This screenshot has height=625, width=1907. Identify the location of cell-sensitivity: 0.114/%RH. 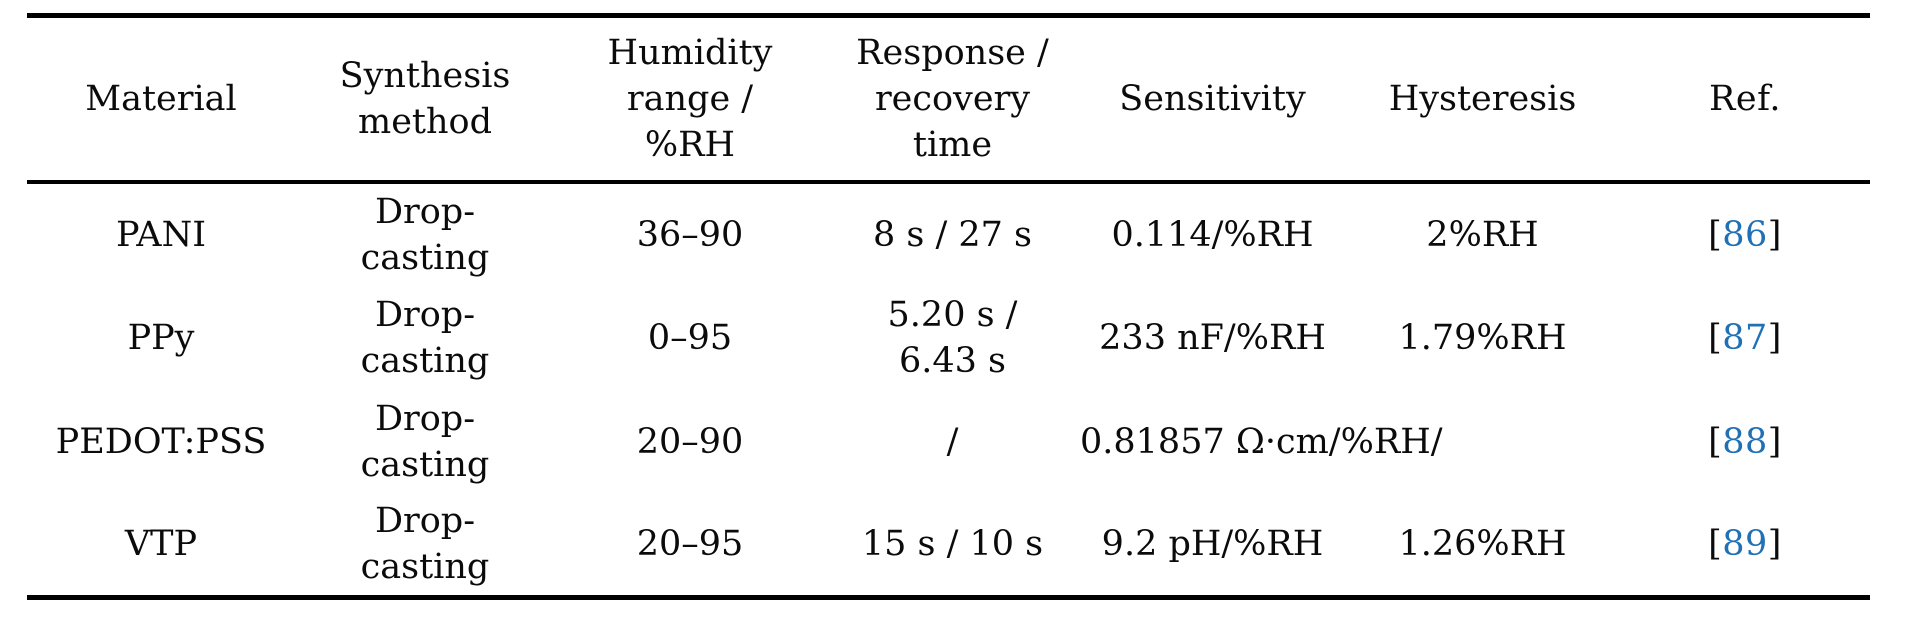
(1212, 234).